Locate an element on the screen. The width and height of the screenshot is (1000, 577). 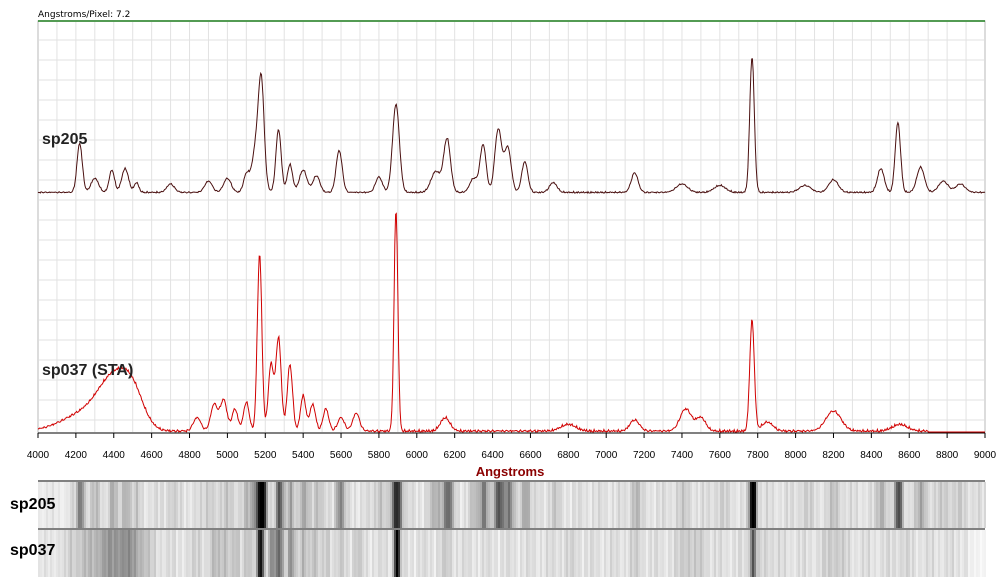
x-tick-label: 4000 is located at coordinates (38, 455).